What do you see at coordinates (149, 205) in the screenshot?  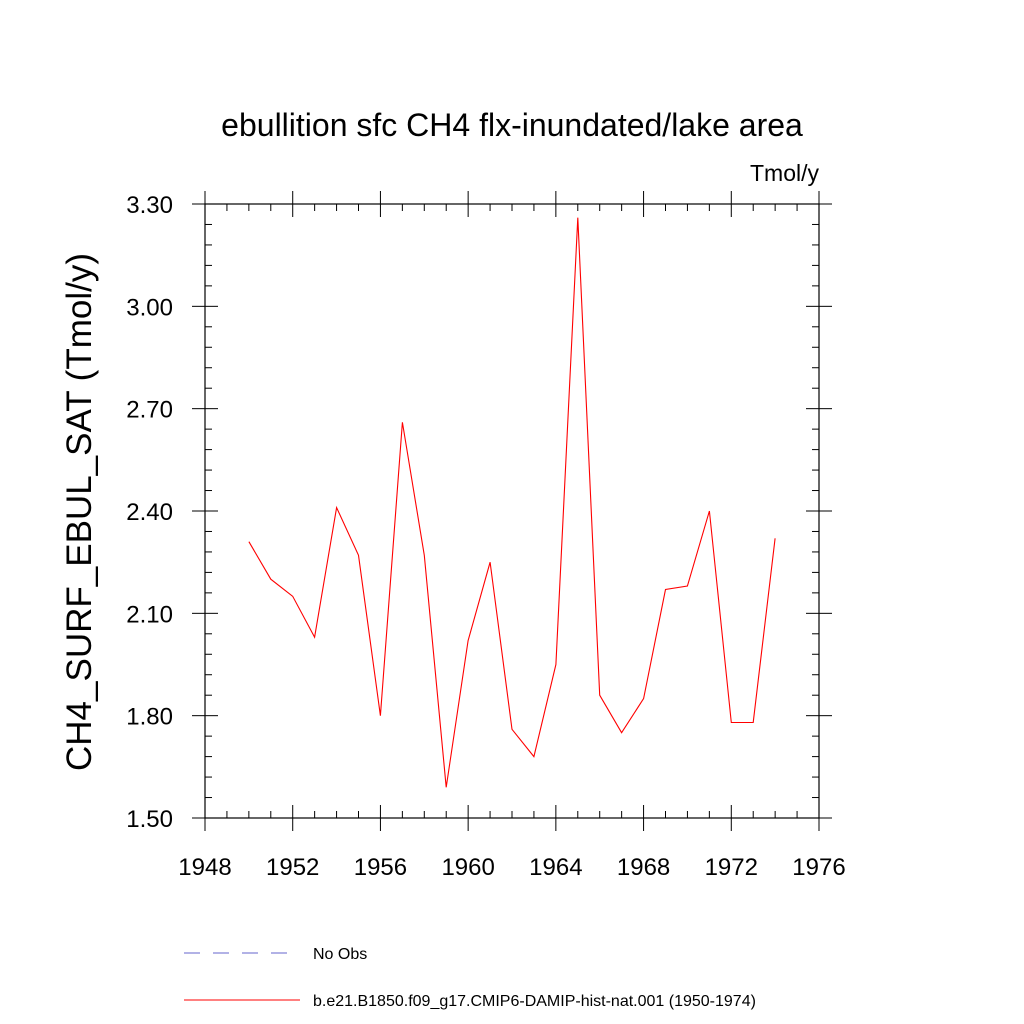 I see `y-tick-label: 3.30` at bounding box center [149, 205].